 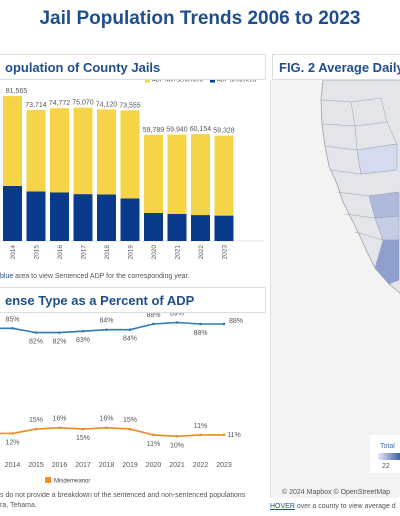 What do you see at coordinates (177, 227) in the screenshot?
I see `fig1-bar-sentenced-2021` at bounding box center [177, 227].